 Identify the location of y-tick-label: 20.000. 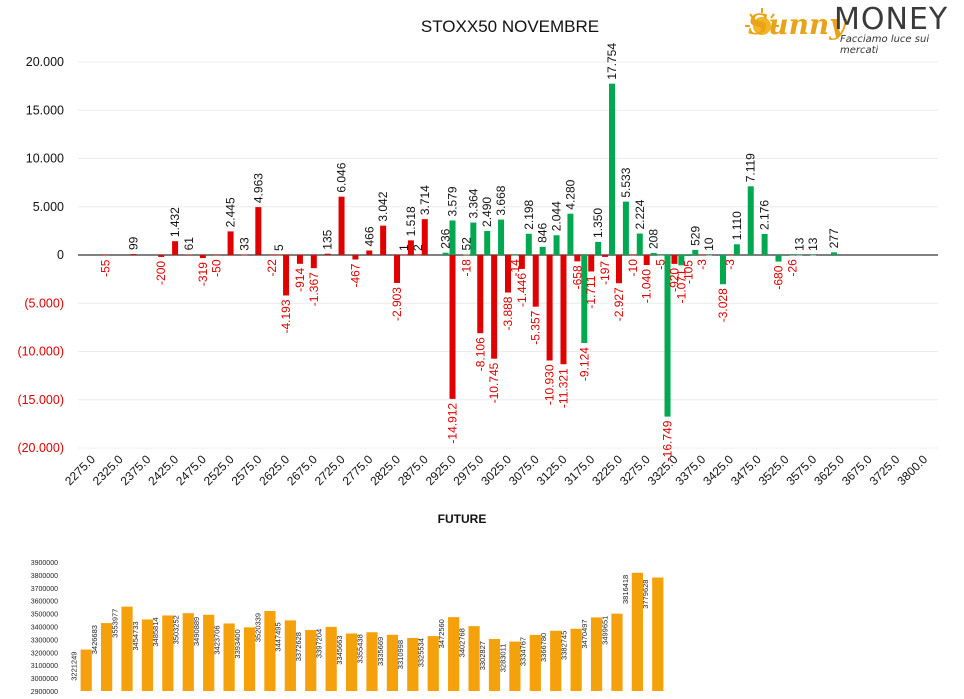
(45, 62).